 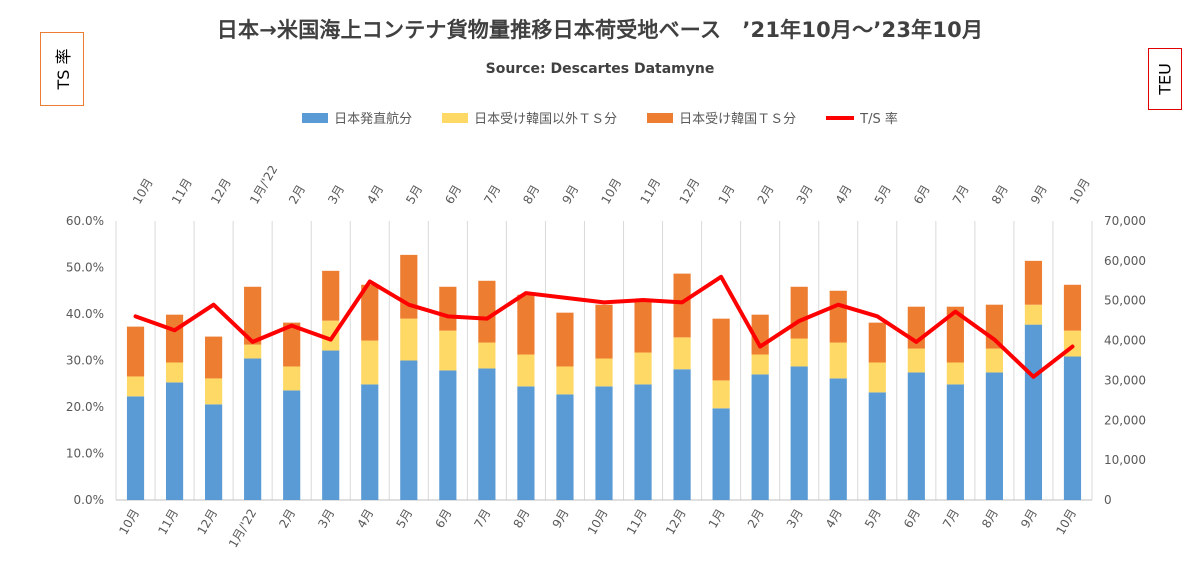 What do you see at coordinates (85, 361) in the screenshot?
I see `left-axis-tick-label: 30.0%` at bounding box center [85, 361].